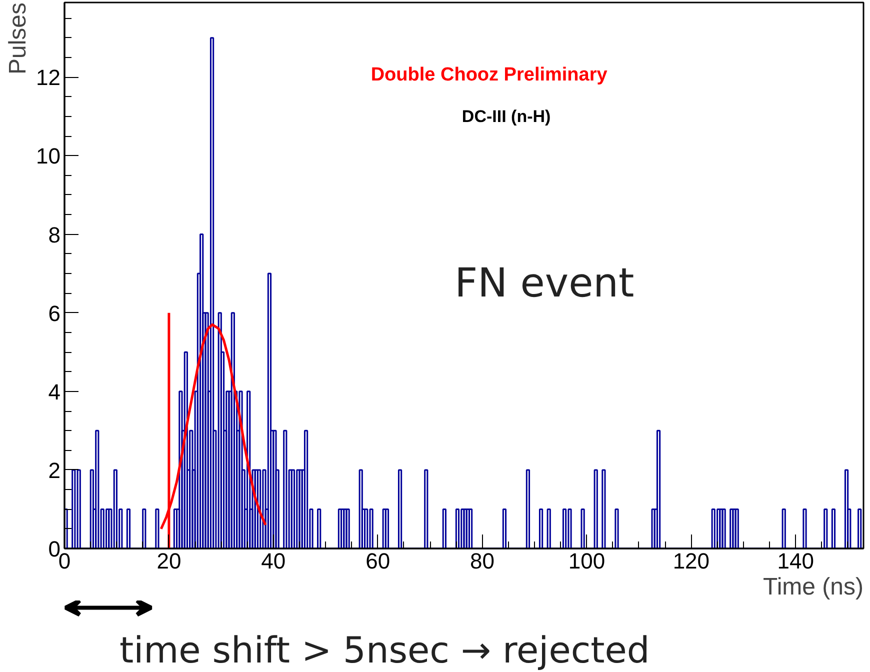 The width and height of the screenshot is (870, 672). I want to click on y-tick-label: 10, so click(48, 156).